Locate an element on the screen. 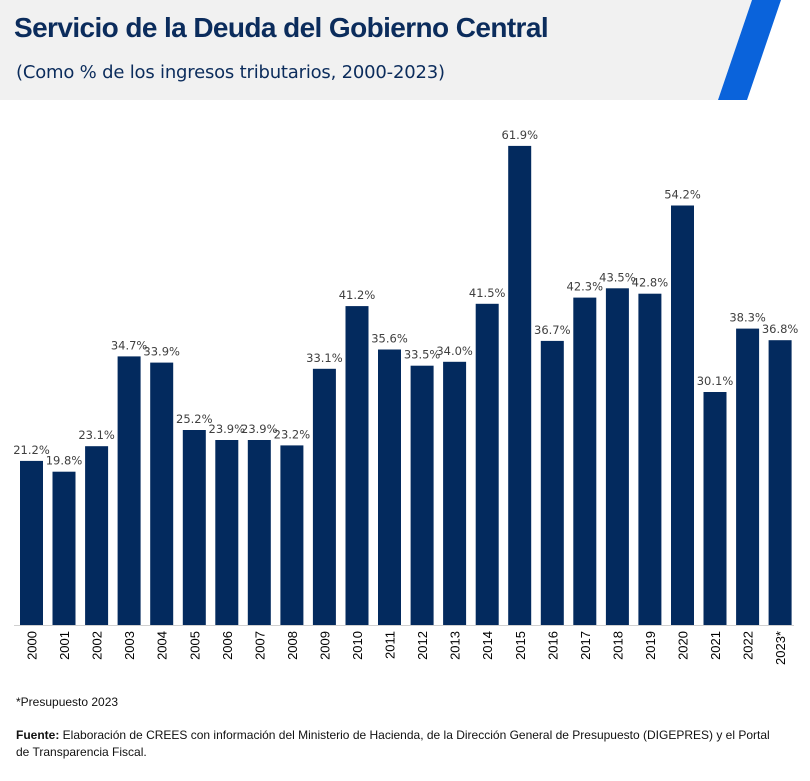 The height and width of the screenshot is (781, 810). bar-2020 is located at coordinates (682, 415).